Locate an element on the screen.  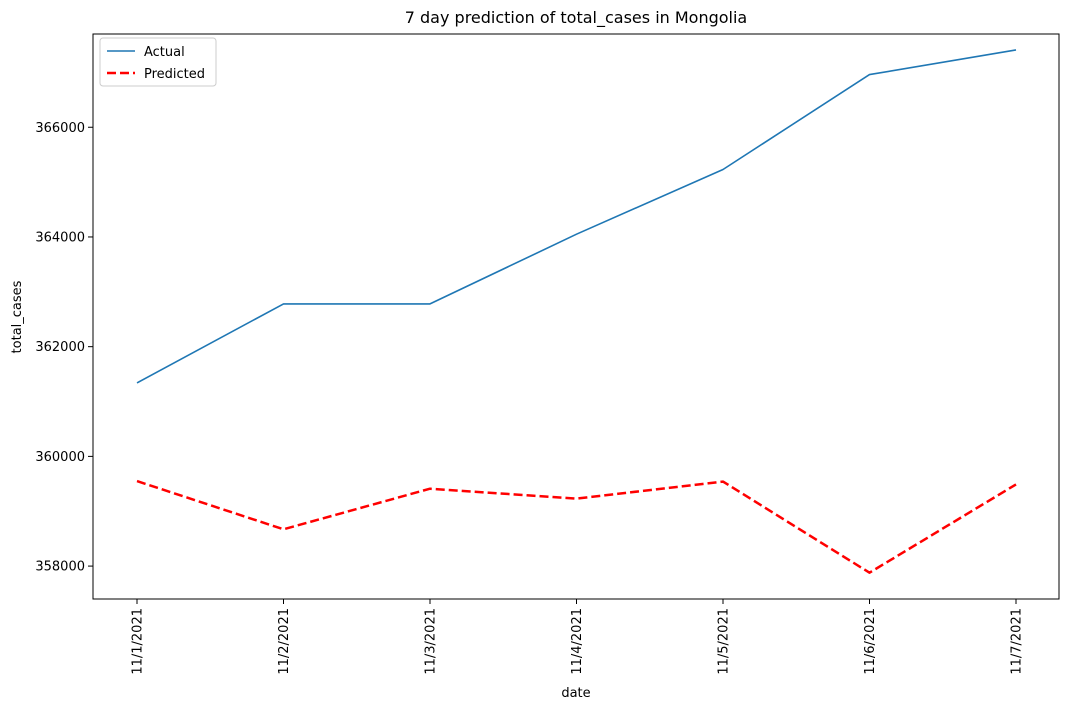
y-tick-label: 366000 is located at coordinates (60, 128).